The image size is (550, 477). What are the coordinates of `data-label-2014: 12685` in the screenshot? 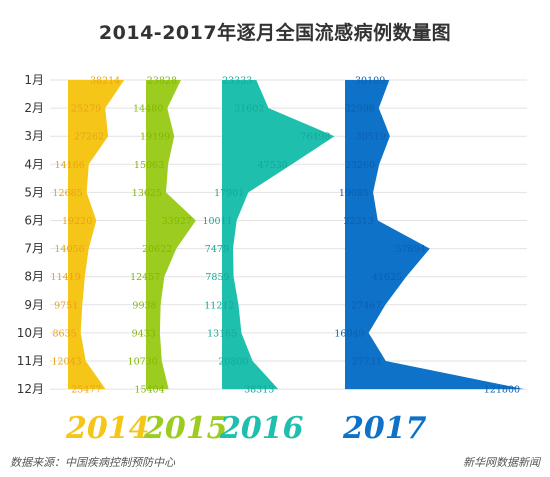 It's located at (67, 193).